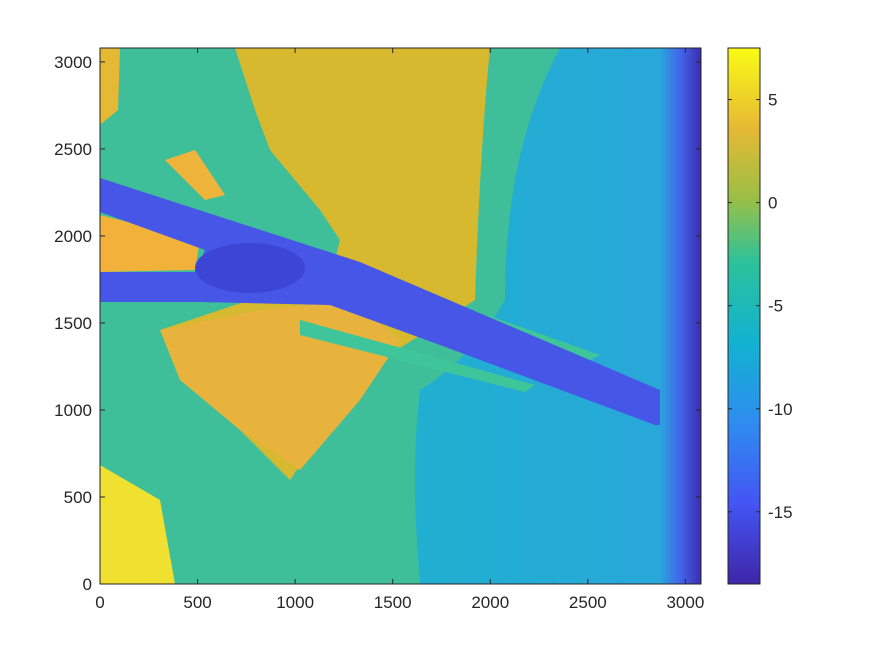 This screenshot has width=875, height=661. I want to click on x-tick-label: 0, so click(99, 602).